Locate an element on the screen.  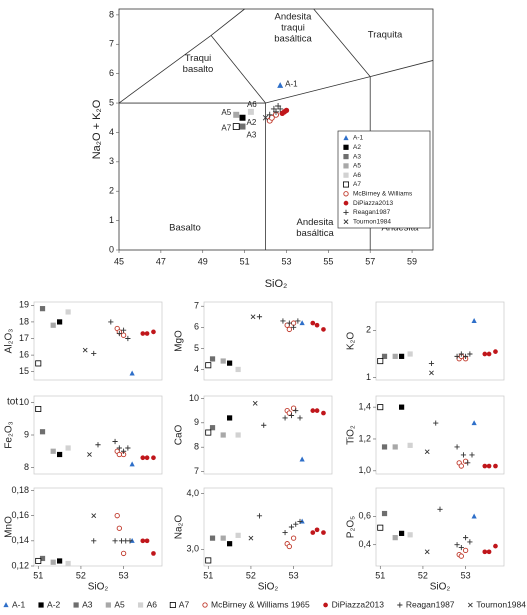
y-tick-label: 15 is located at coordinates (24, 371).